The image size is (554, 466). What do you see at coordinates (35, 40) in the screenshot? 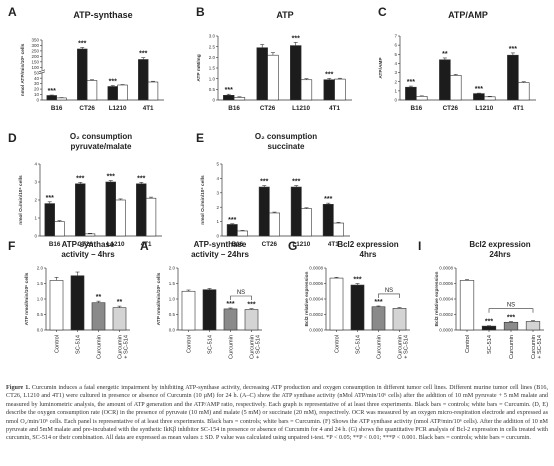
I see `y-tick-label: 350` at bounding box center [35, 40].